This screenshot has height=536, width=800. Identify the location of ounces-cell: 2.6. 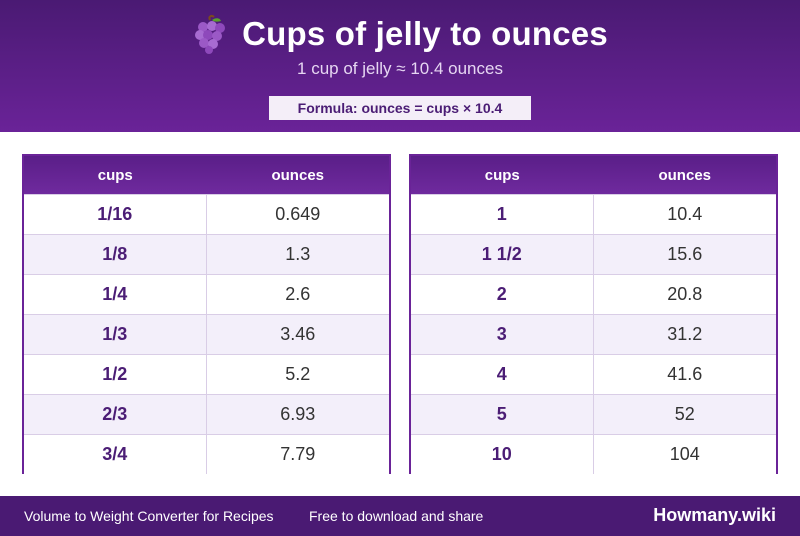
(298, 294).